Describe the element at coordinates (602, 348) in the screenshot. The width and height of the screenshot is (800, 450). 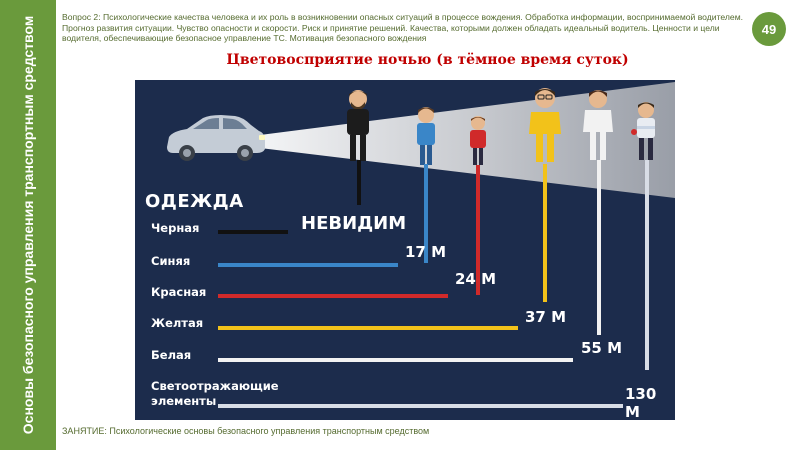
I see `distance-white: 55 М` at that location.